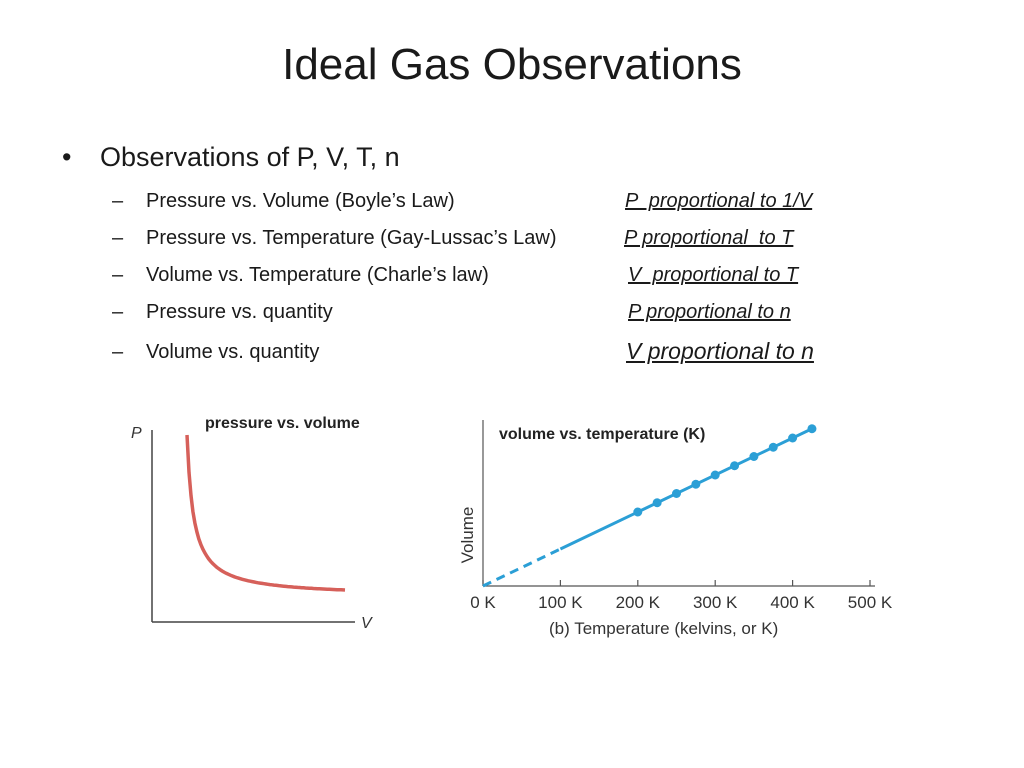 The width and height of the screenshot is (1024, 768). What do you see at coordinates (467, 535) in the screenshot?
I see `y-axis-label: Volume` at bounding box center [467, 535].